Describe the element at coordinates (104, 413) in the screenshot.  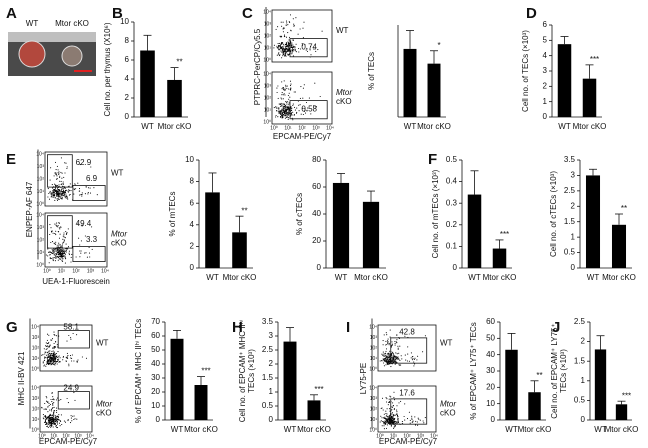
I see `sample-label: cKO` at that location.